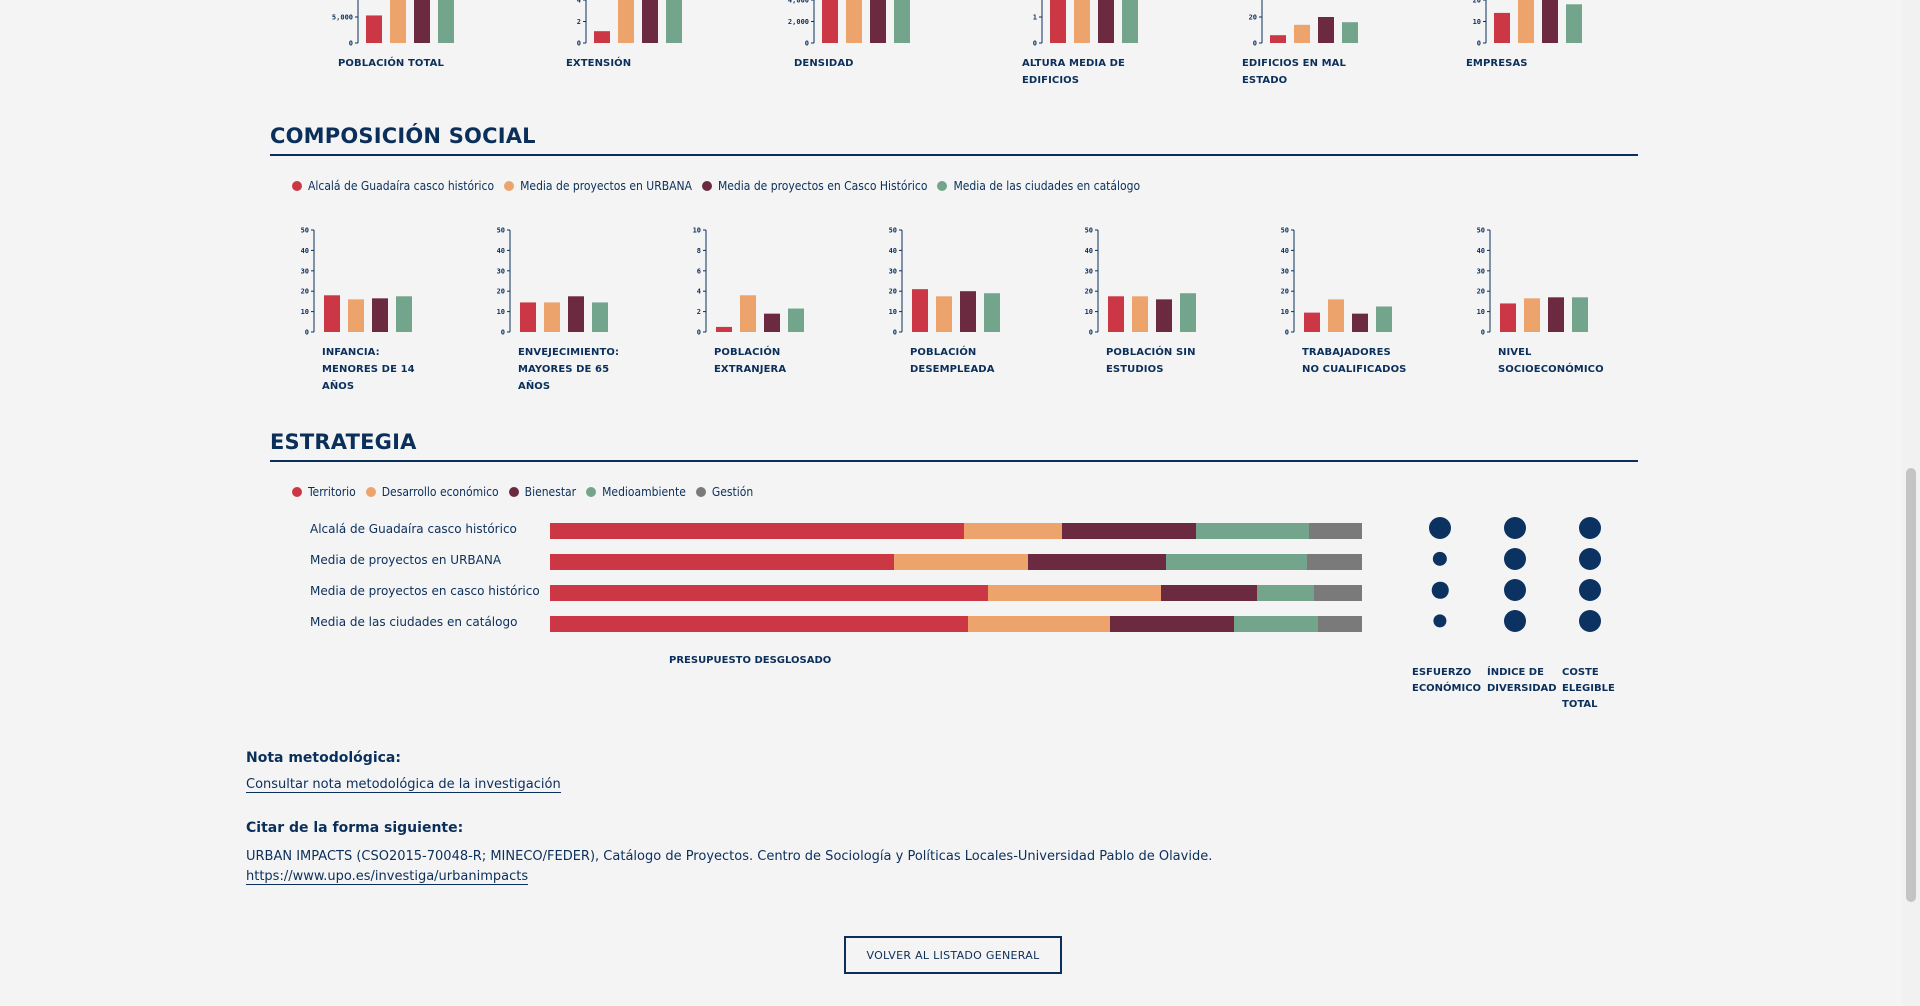 The height and width of the screenshot is (1006, 1920). Describe the element at coordinates (1911, 685) in the screenshot. I see `scrollbar-thumb` at that location.